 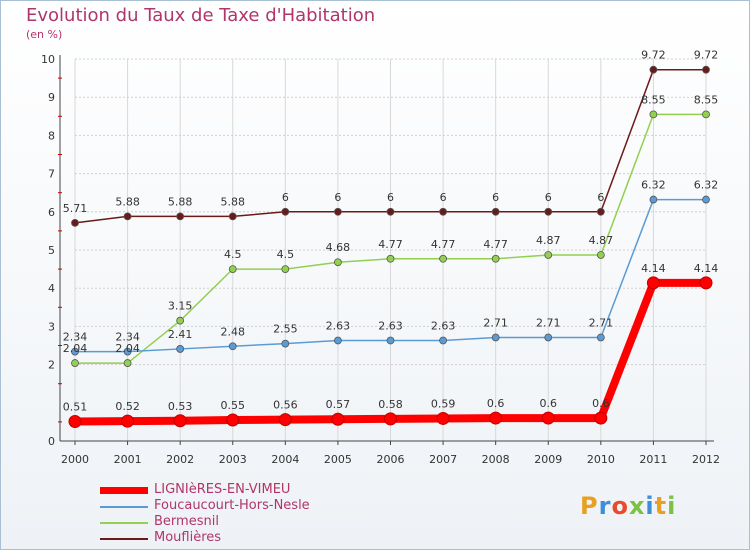 What do you see at coordinates (124, 523) in the screenshot?
I see `legend-swatch-bermesnil` at bounding box center [124, 523].